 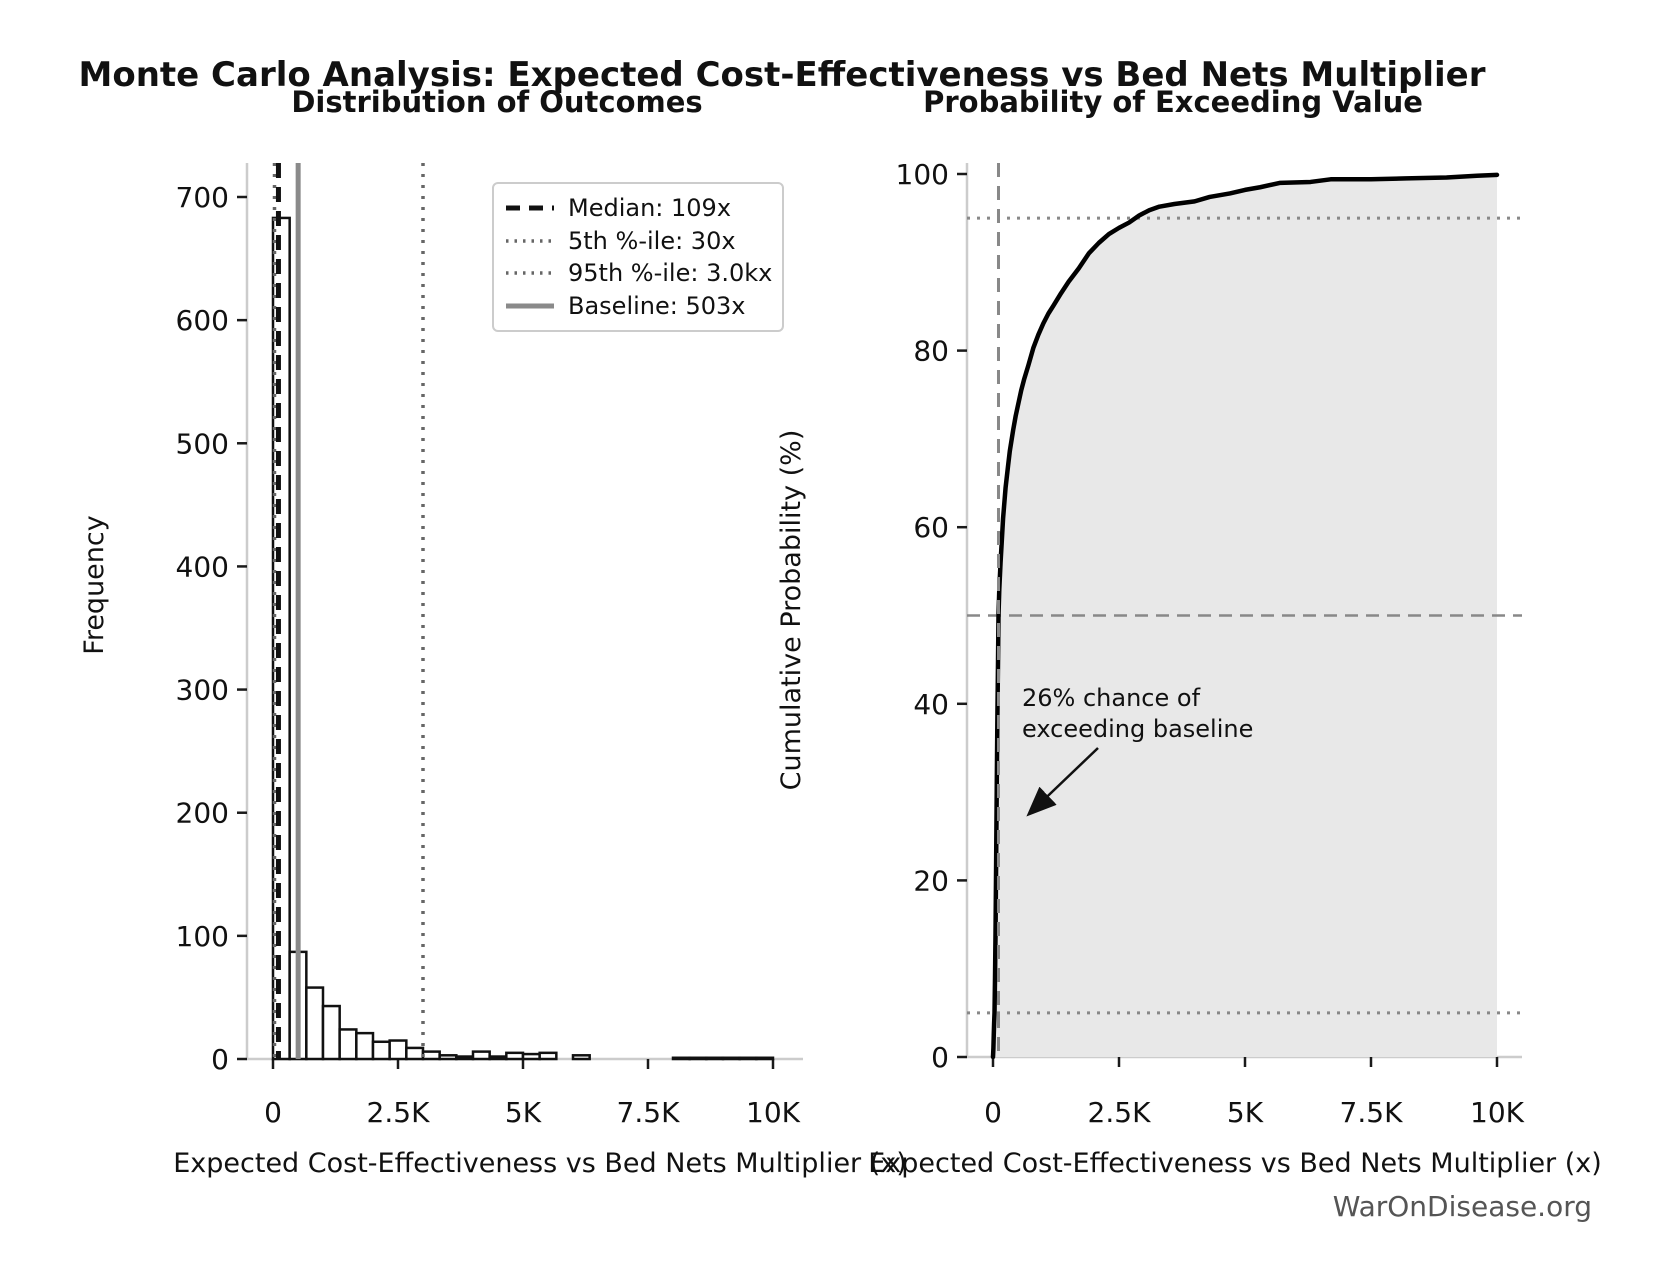 What do you see at coordinates (1111, 698) in the screenshot?
I see `annotation-line-1: 26% chance of` at bounding box center [1111, 698].